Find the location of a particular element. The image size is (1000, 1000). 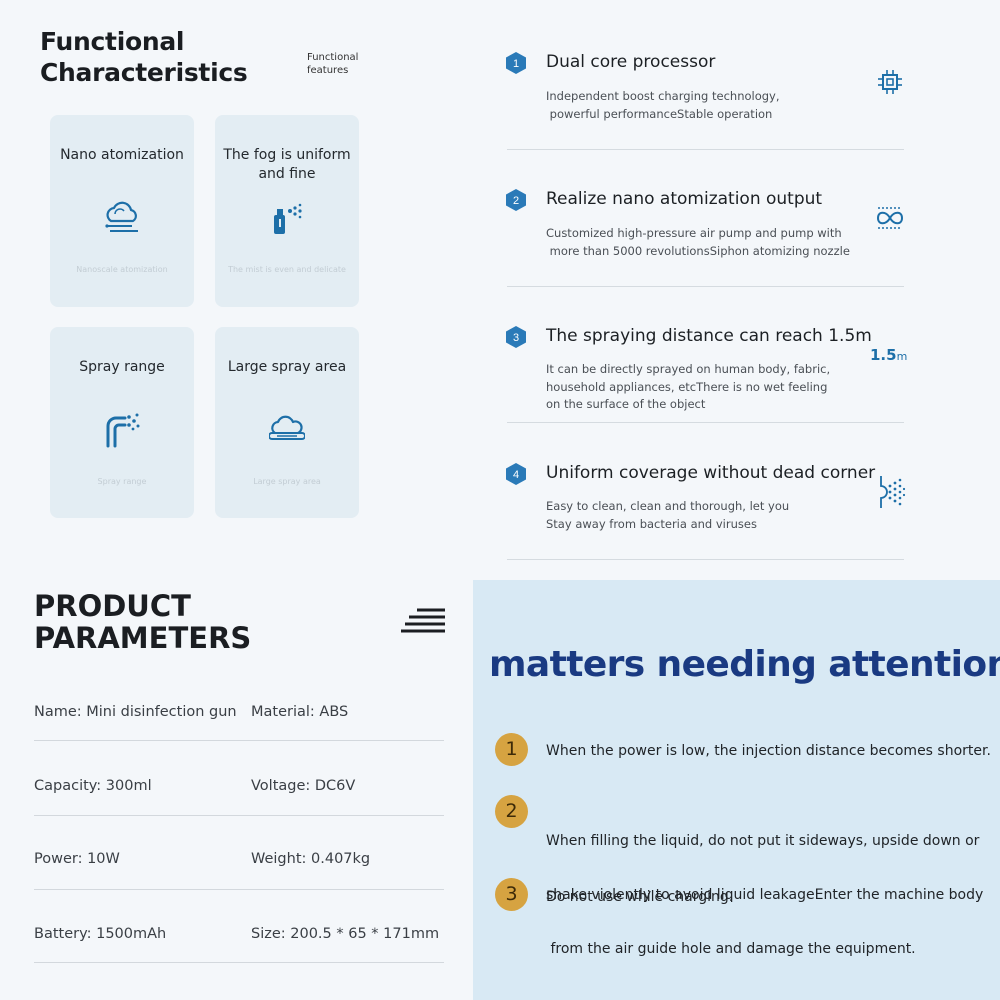

feature-3-badge: 3 is located at coordinates (516, 339).